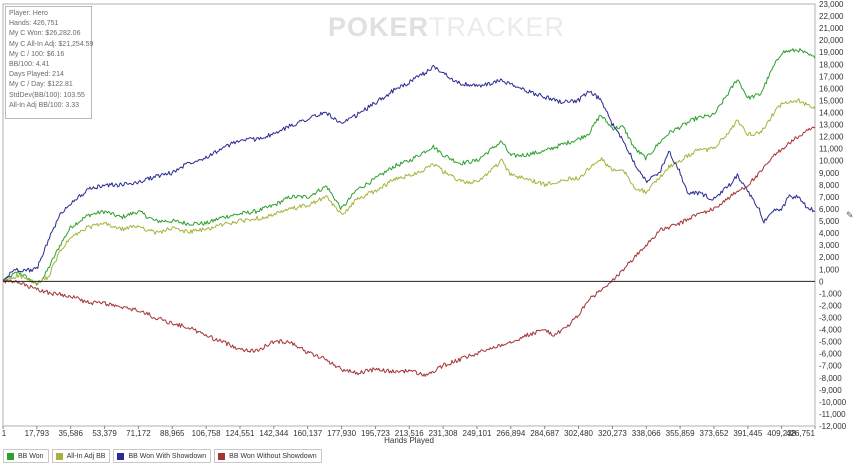  What do you see at coordinates (206, 433) in the screenshot?
I see `x-tick-label: 106,758` at bounding box center [206, 433].